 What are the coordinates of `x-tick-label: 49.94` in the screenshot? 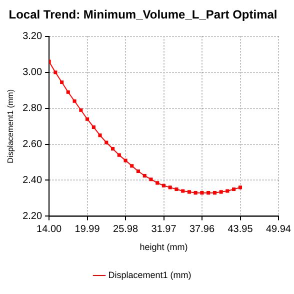 It's located at (279, 229).